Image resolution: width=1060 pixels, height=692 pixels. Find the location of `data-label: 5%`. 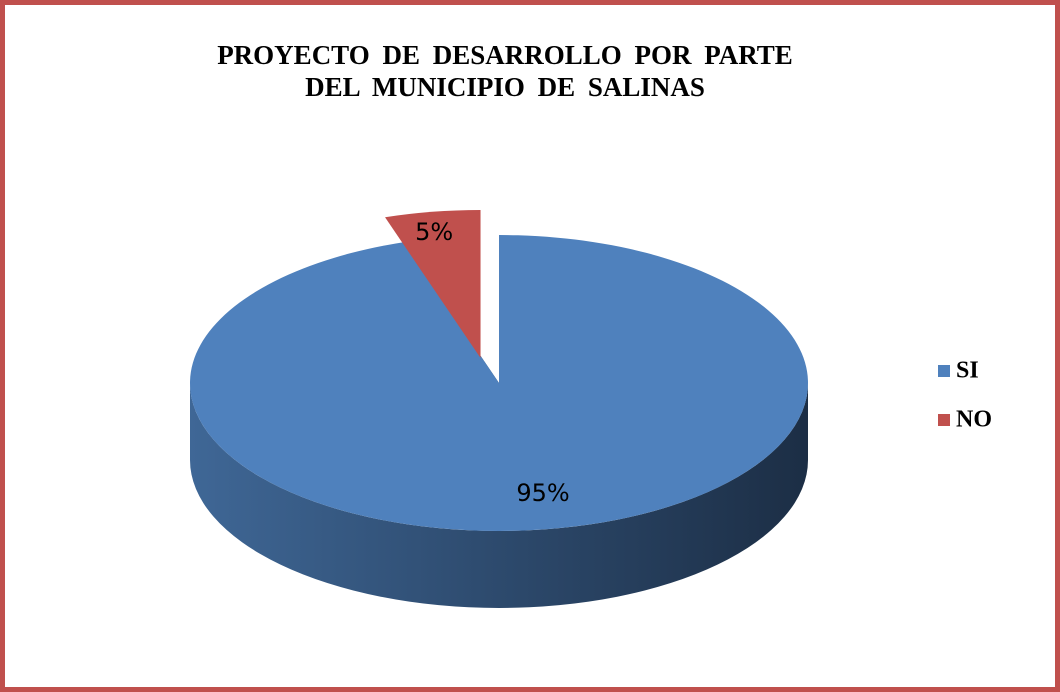

data-label: 5% is located at coordinates (434, 232).